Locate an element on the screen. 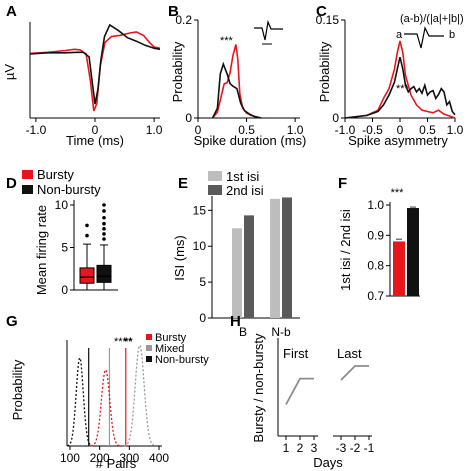  panel-e-isi-bar-chart: 1st isi 2nd isi ISI (ms) 0 5 10 15 B N-b is located at coordinates (236, 254).